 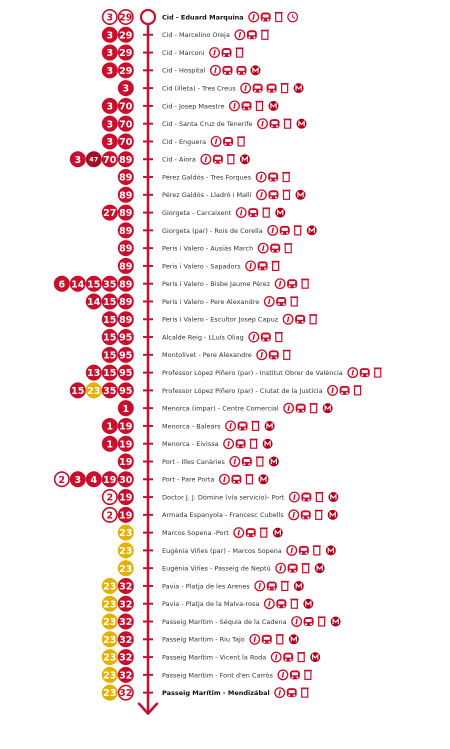 I want to click on stop-row: 3 Cid (illeta) - Tres Creus, so click(x=210, y=88).